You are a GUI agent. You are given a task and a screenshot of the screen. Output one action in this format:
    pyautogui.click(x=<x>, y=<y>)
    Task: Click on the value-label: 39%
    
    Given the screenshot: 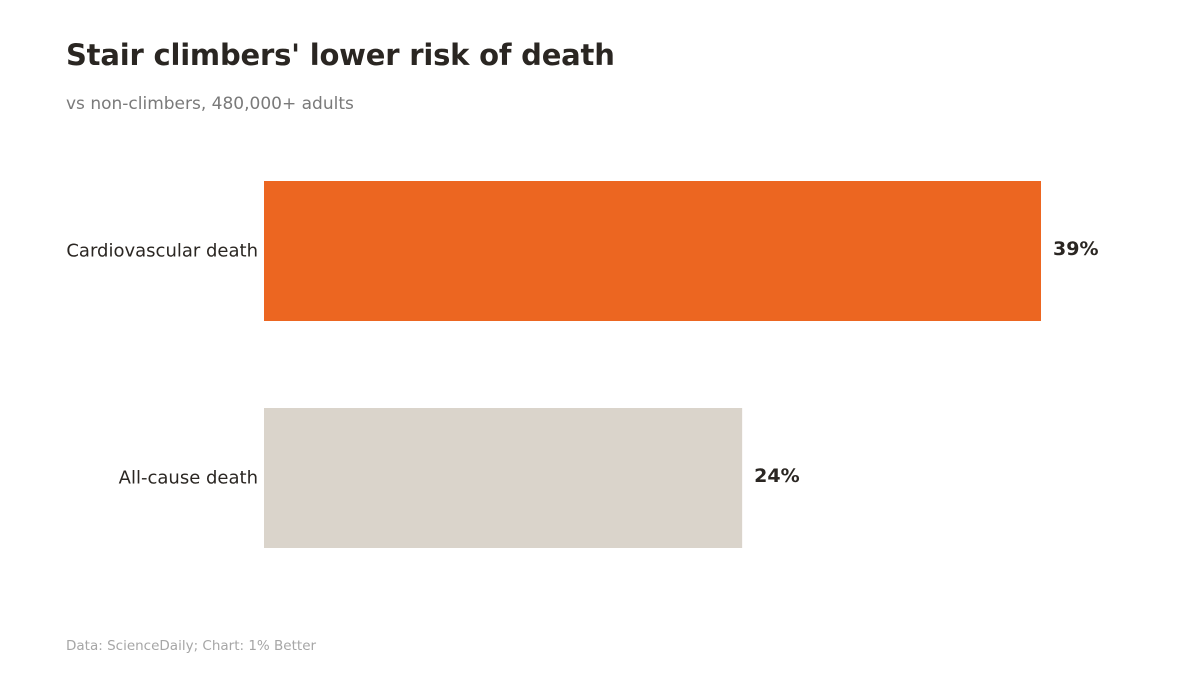 What is the action you would take?
    pyautogui.click(x=1075, y=249)
    